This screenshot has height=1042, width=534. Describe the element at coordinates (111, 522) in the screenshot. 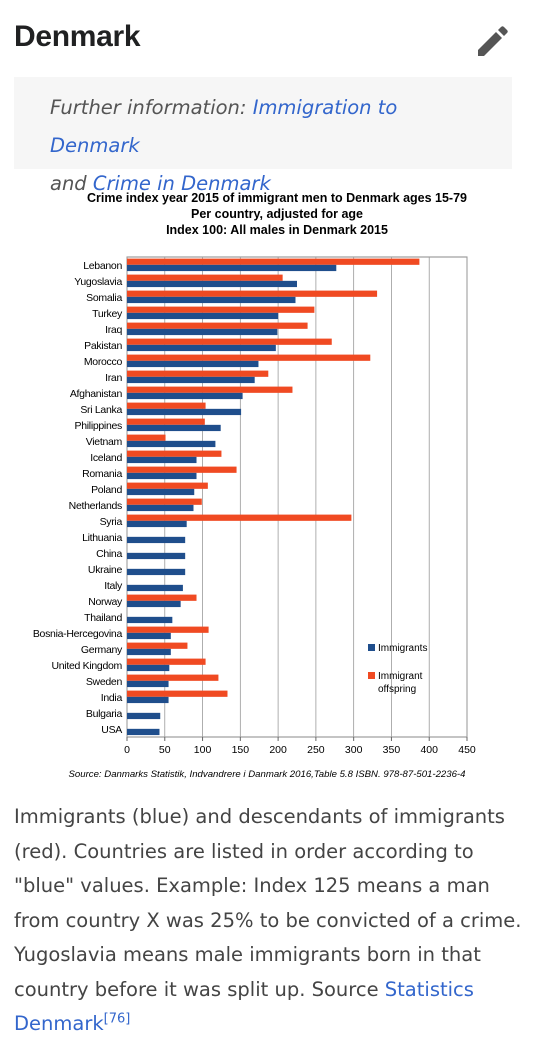

I see `category-label: Syria` at that location.